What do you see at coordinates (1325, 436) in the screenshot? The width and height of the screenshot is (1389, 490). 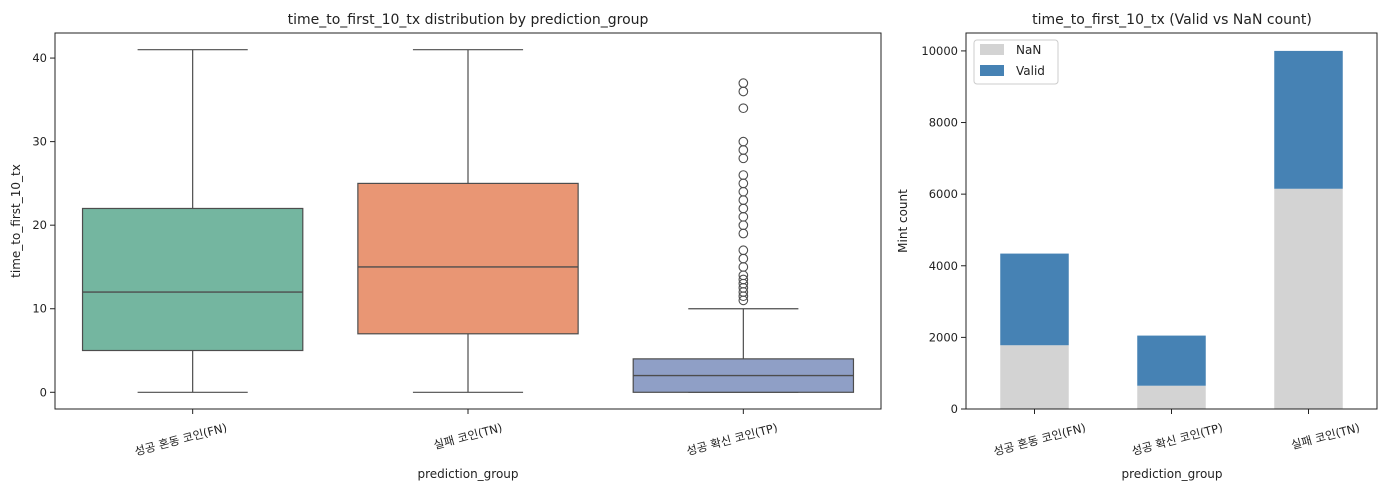 I see `bar-xtick-label: 실패 코인(TN)` at bounding box center [1325, 436].